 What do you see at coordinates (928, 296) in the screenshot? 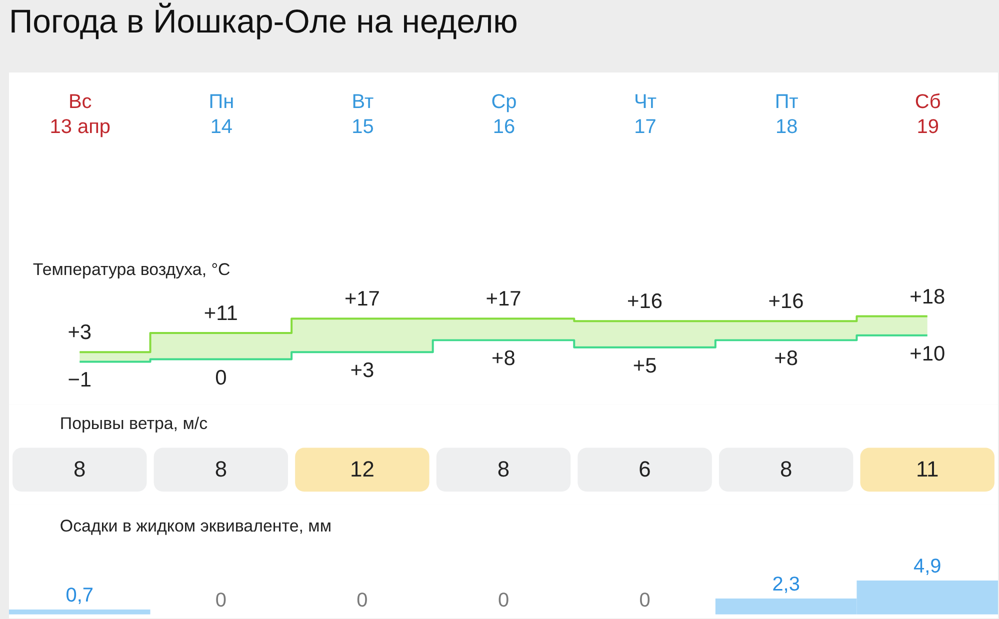
I see `data-label: +18` at bounding box center [928, 296].